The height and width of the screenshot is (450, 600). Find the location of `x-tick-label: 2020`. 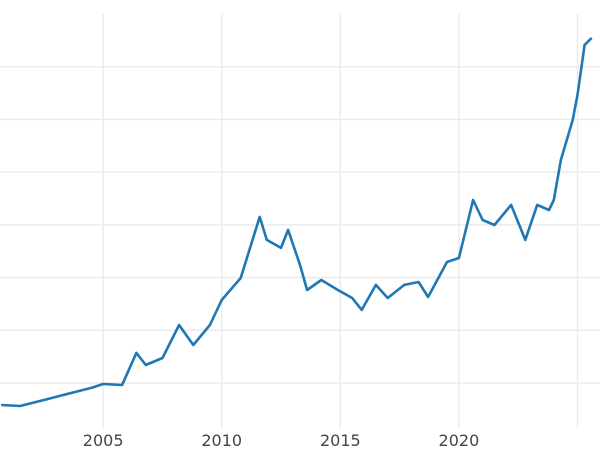

x-tick-label: 2020 is located at coordinates (459, 440).